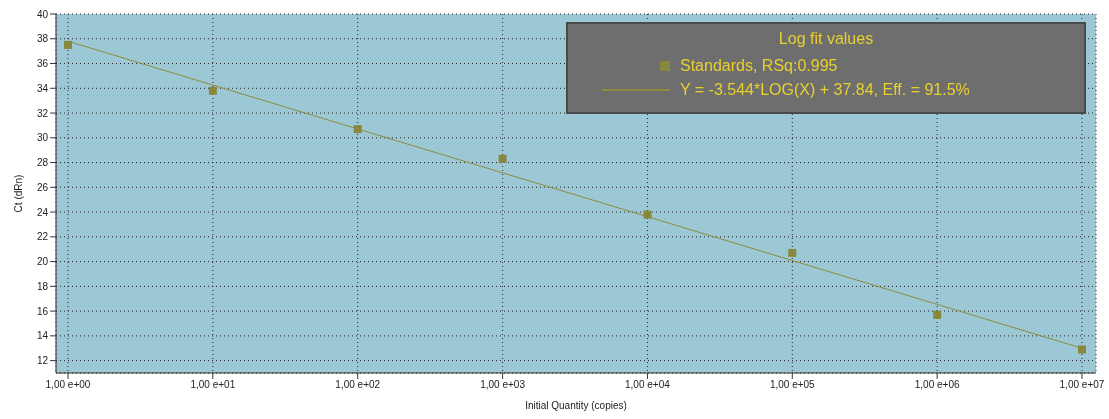 This screenshot has height=419, width=1109. I want to click on y-tick-label: 26, so click(42, 187).